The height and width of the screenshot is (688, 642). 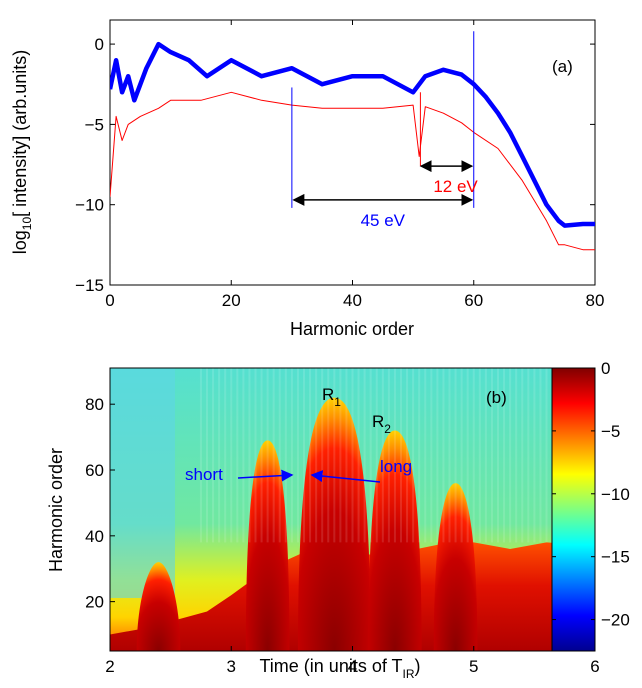 What do you see at coordinates (473, 666) in the screenshot?
I see `x-tick-label: 5` at bounding box center [473, 666].